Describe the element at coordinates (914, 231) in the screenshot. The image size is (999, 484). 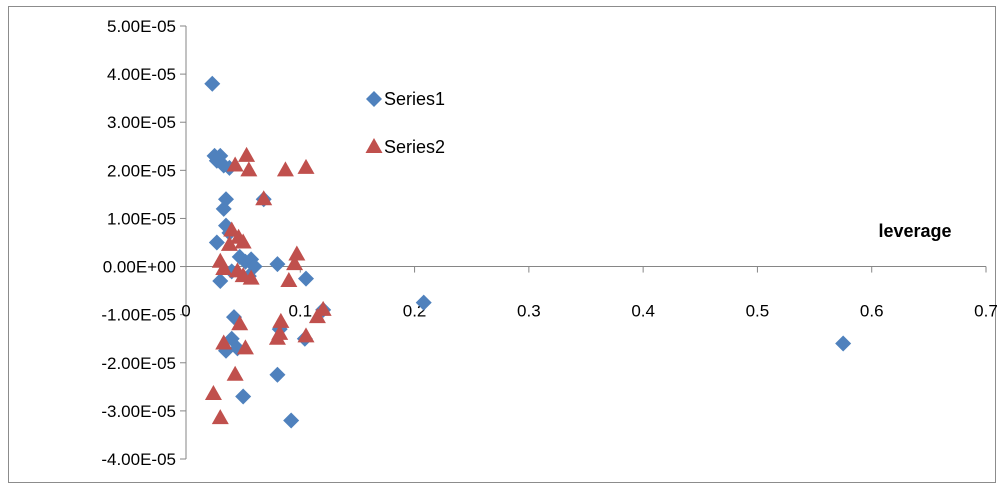
I see `x-axis-title: leverage` at that location.